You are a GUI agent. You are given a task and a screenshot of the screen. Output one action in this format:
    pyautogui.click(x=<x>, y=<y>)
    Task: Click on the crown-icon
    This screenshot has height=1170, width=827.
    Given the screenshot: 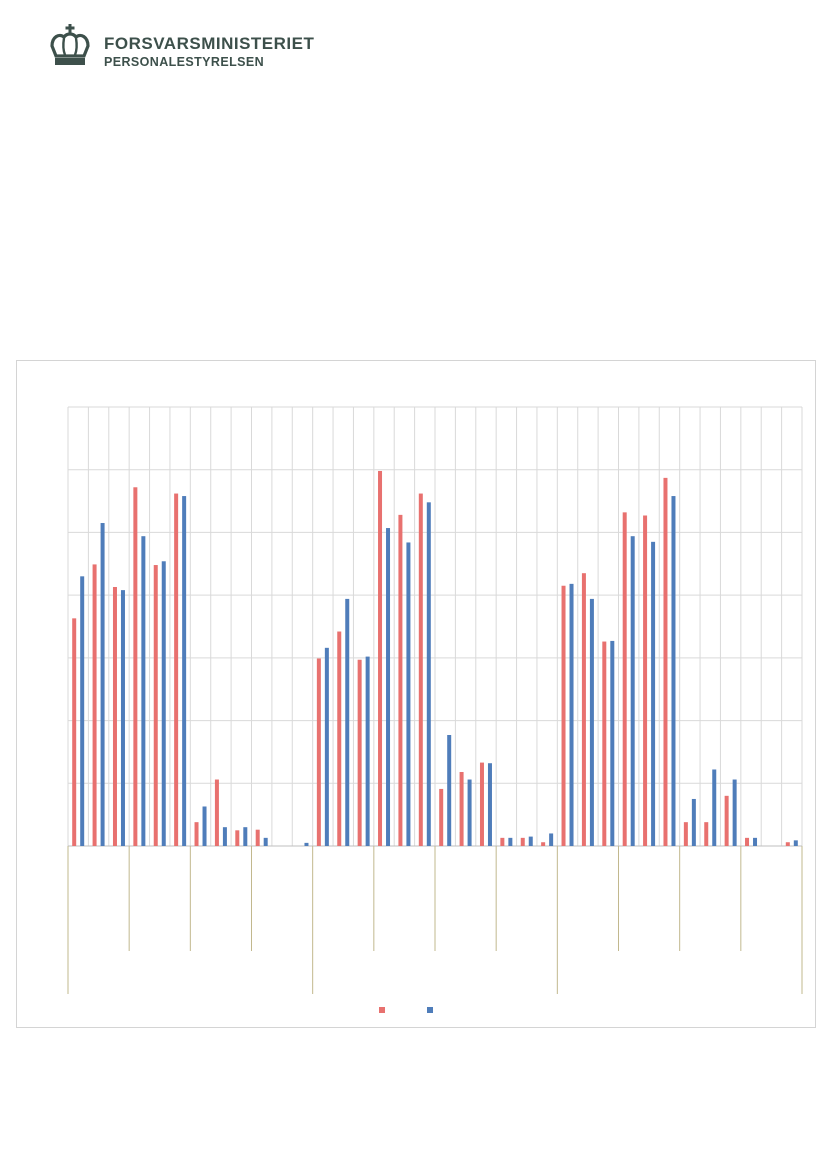 What is the action you would take?
    pyautogui.click(x=70, y=44)
    